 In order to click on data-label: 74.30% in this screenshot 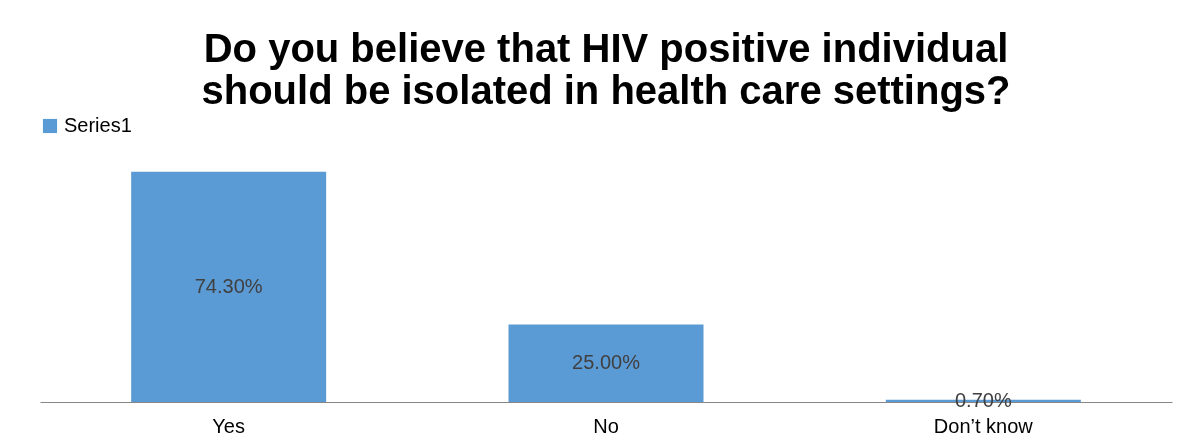, I will do `click(228, 285)`.